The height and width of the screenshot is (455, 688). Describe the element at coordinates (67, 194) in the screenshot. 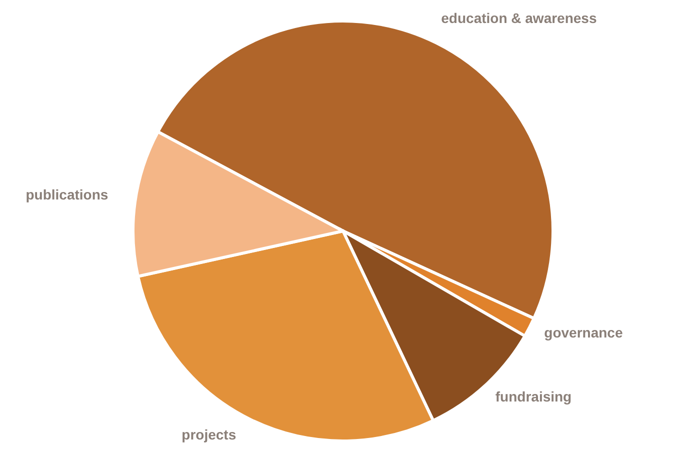

I see `slice-label: publications` at that location.